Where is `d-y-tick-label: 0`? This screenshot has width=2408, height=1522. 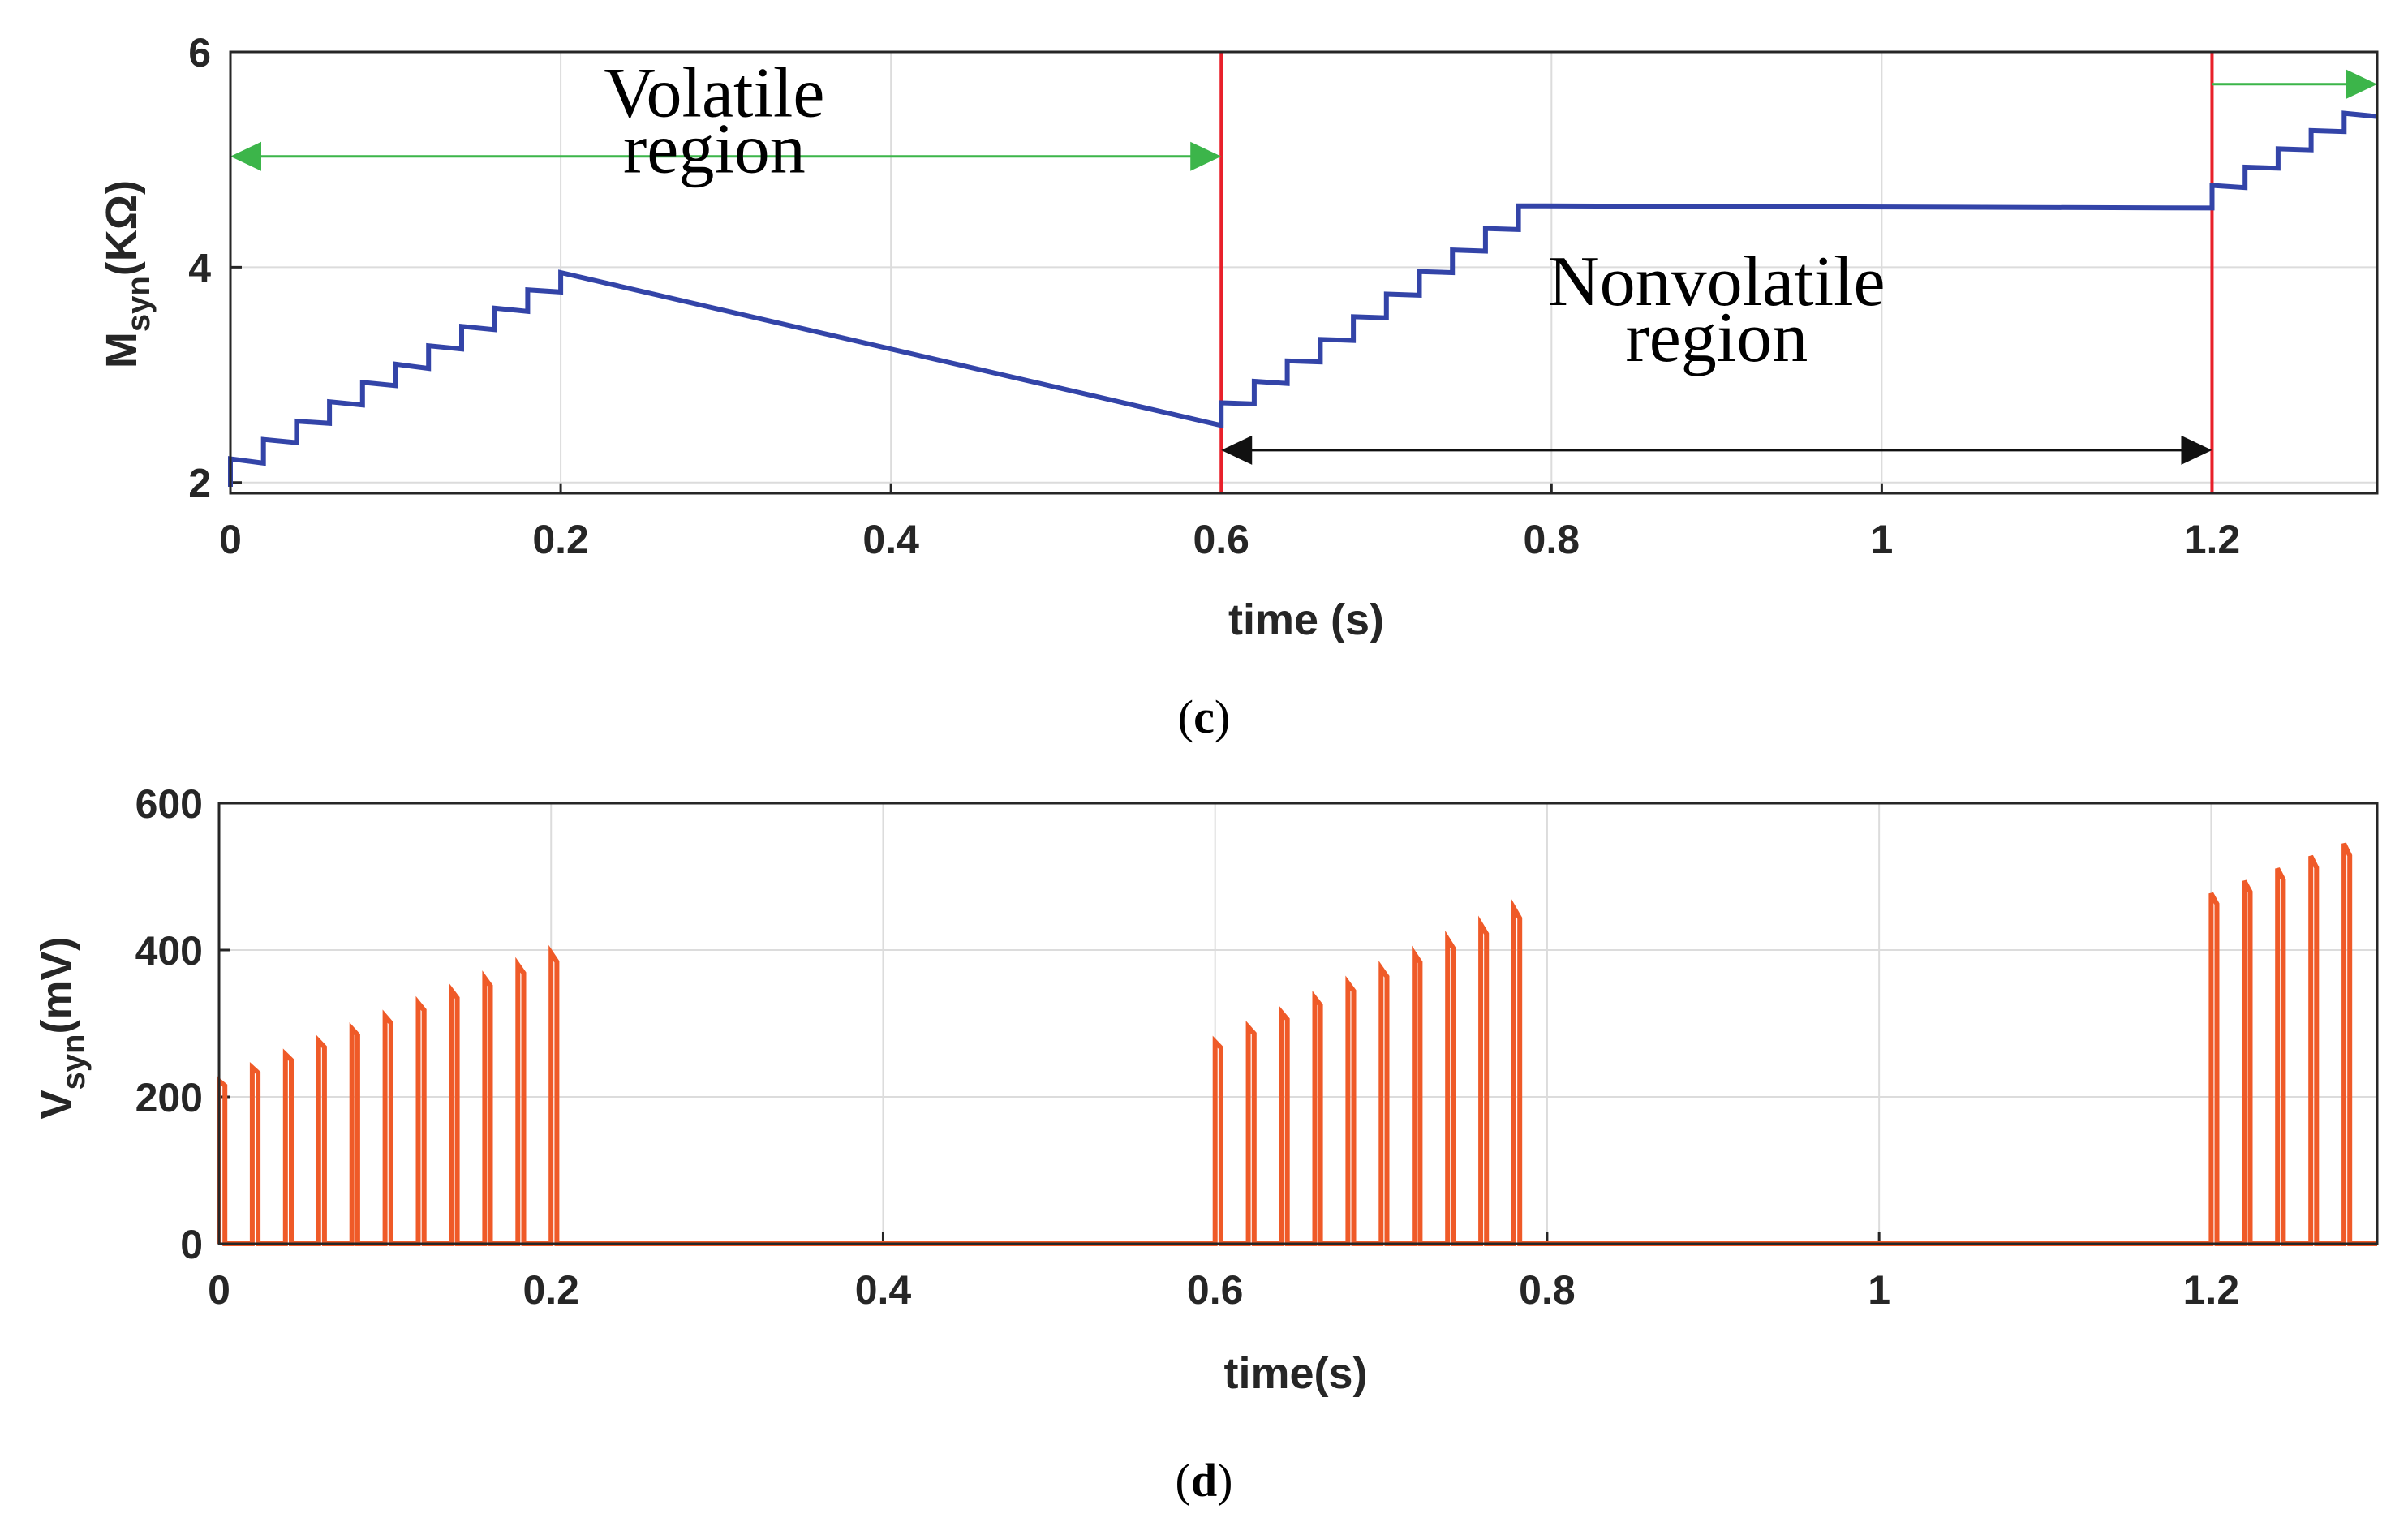
d-y-tick-label: 0 is located at coordinates (191, 1244).